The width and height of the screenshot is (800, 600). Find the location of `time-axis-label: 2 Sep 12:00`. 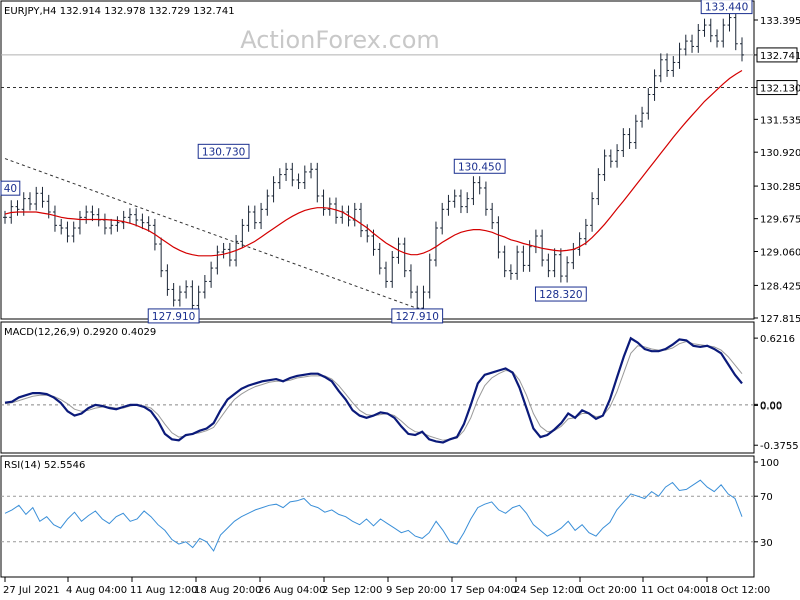

time-axis-label: 2 Sep 12:00 is located at coordinates (352, 590).